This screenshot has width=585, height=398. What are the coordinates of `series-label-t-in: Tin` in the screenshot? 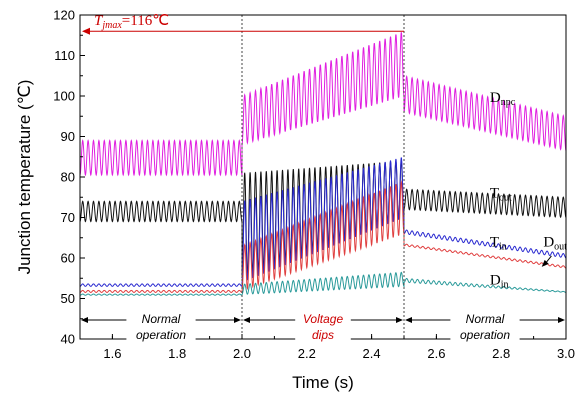 It's located at (498, 244).